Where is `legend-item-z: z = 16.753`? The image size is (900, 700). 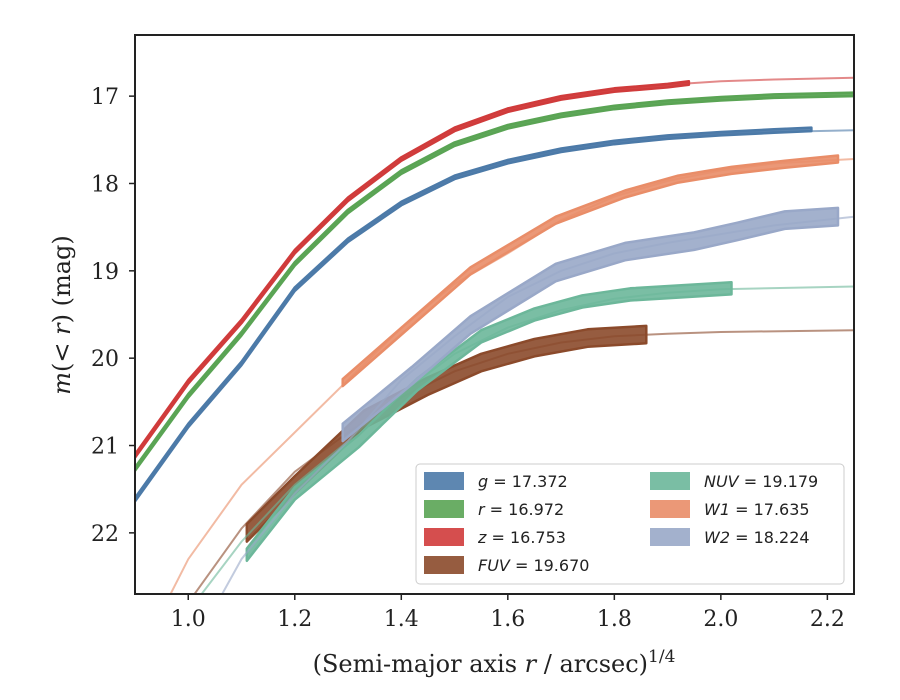 legend-item-z: z = 16.753 is located at coordinates (495, 537).